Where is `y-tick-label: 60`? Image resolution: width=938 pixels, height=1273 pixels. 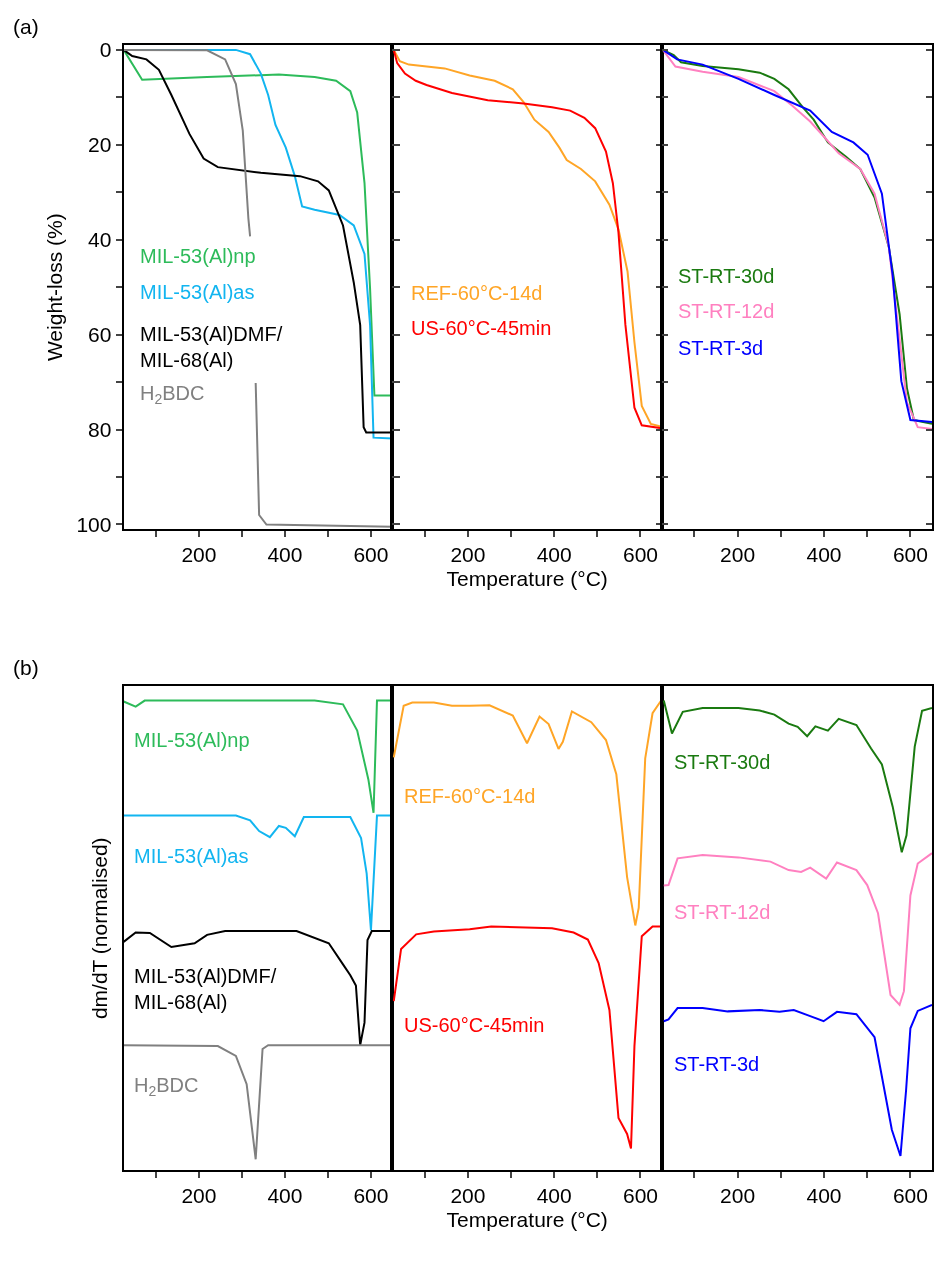 y-tick-label: 60 is located at coordinates (100, 334).